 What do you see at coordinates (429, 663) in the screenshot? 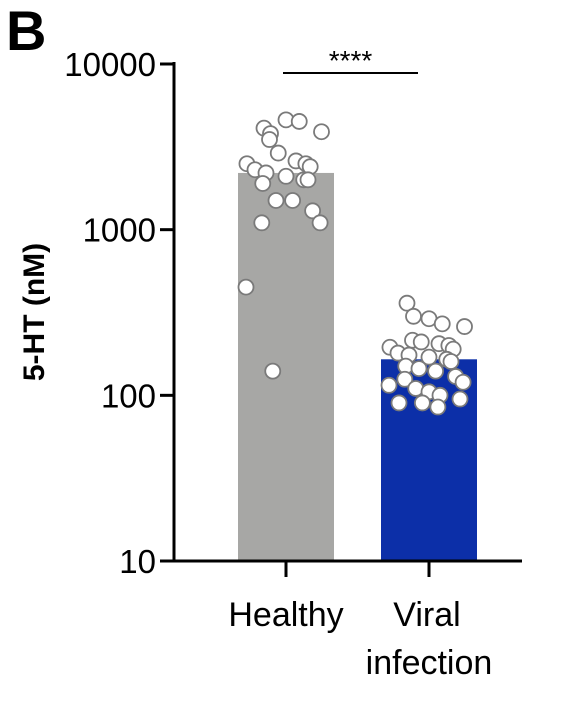
I see `x-tick-label-1-1: infection` at bounding box center [429, 663].